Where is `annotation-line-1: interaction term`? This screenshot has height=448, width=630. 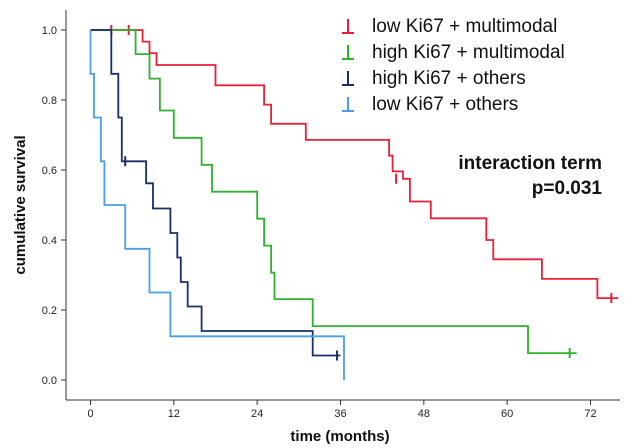
annotation-line-1: interaction term is located at coordinates (530, 163).